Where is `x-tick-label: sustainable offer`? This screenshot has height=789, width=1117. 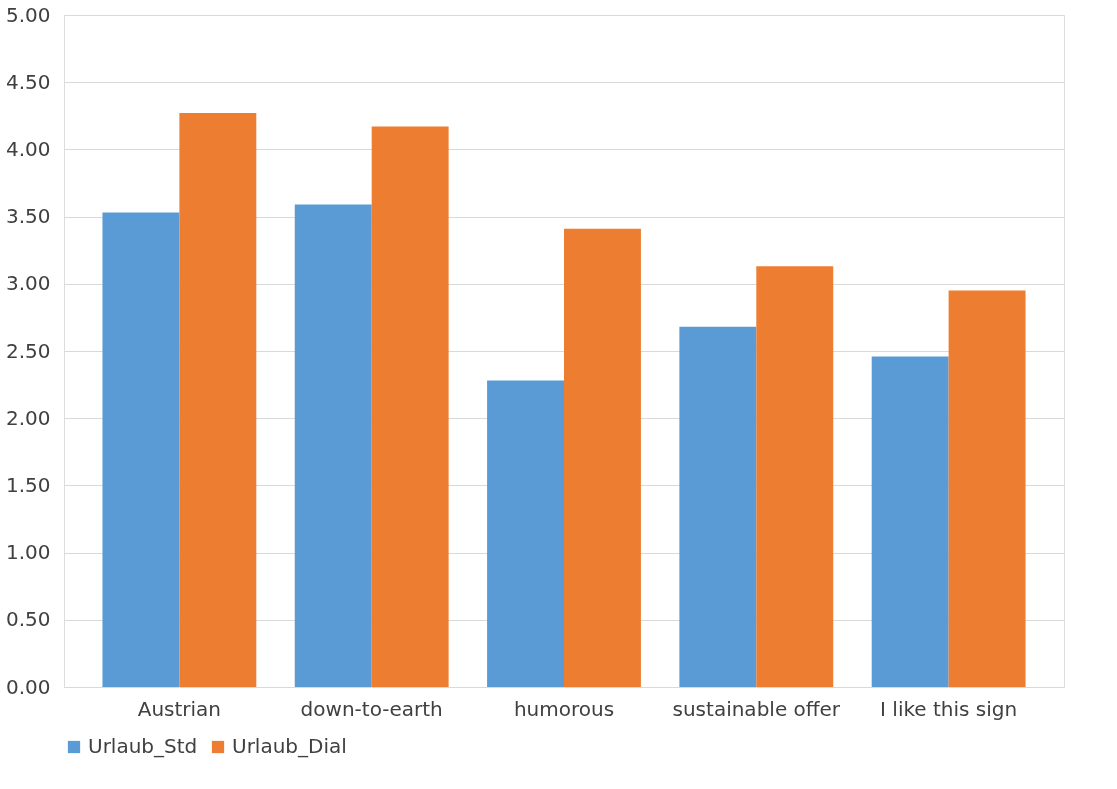 x-tick-label: sustainable offer is located at coordinates (756, 708).